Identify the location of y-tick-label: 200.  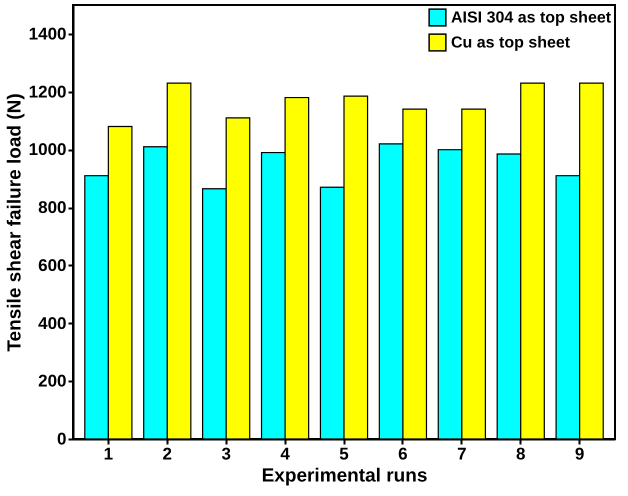
(52, 381).